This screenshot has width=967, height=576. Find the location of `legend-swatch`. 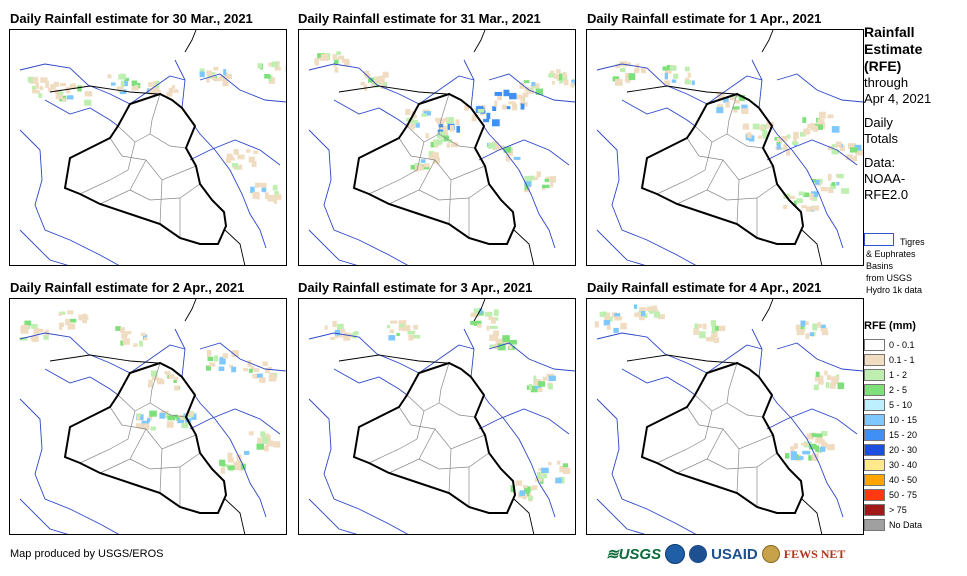

legend-swatch is located at coordinates (874, 359).